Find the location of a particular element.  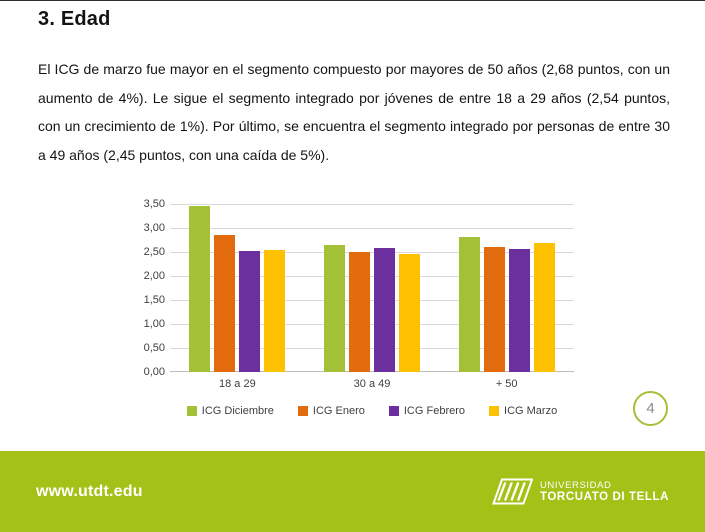

page-number-badge: 4 is located at coordinates (650, 408).